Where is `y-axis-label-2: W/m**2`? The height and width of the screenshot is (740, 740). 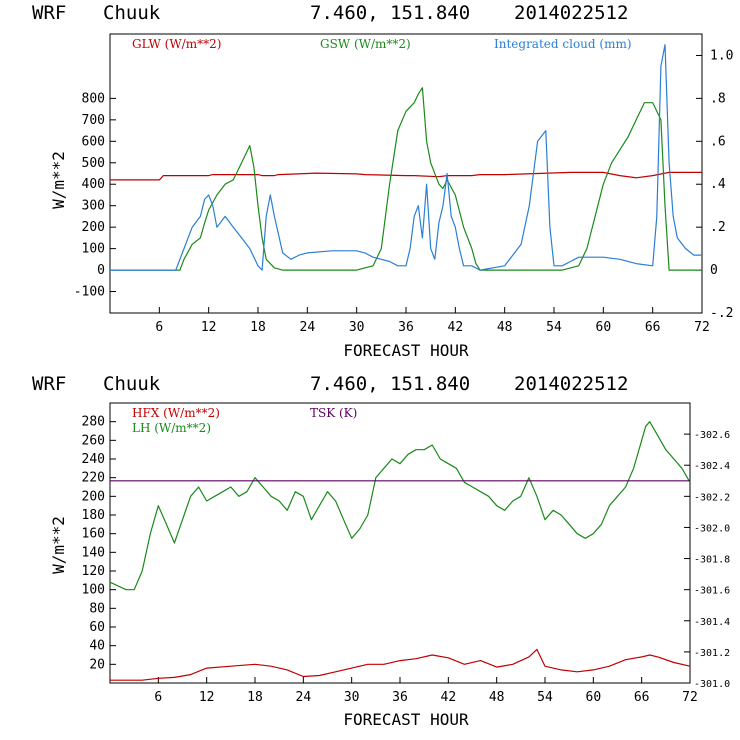 y-axis-label-2: W/m**2 is located at coordinates (58, 545).